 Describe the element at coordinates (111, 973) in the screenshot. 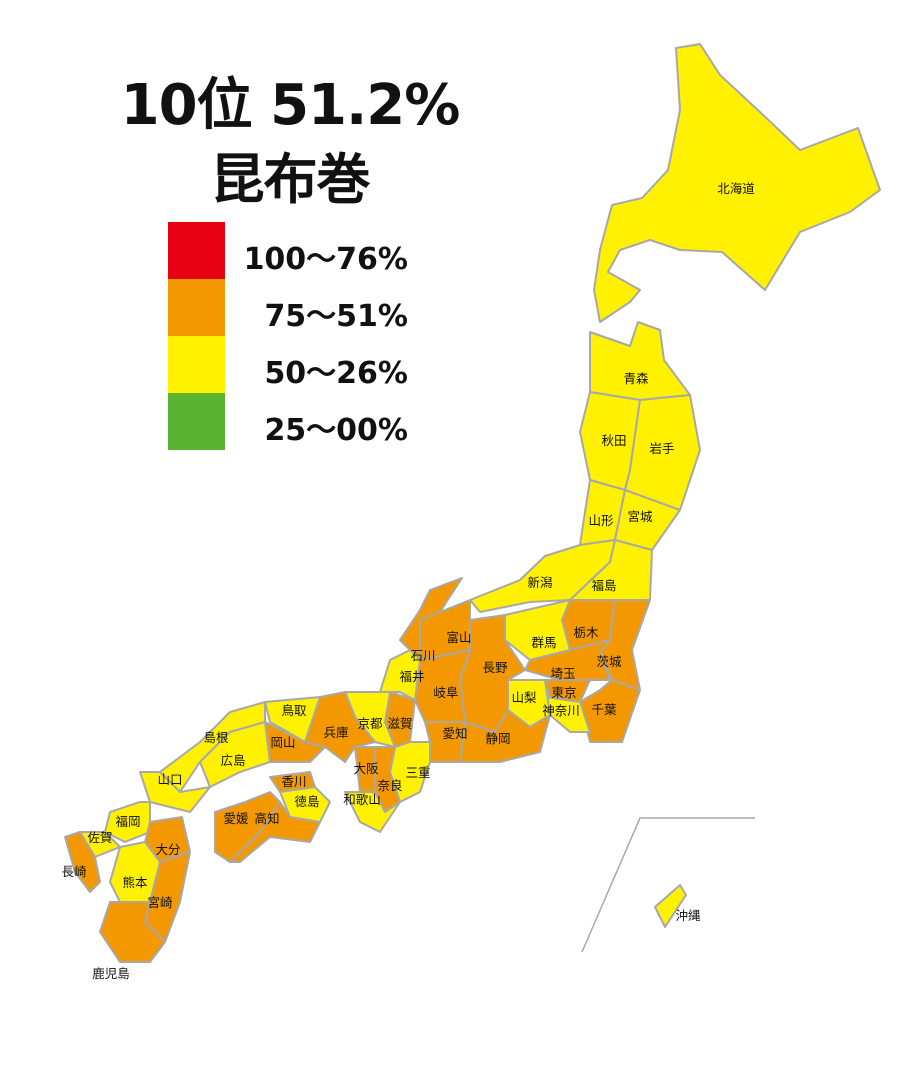

I see `prefecture-label: 鹿児島` at that location.